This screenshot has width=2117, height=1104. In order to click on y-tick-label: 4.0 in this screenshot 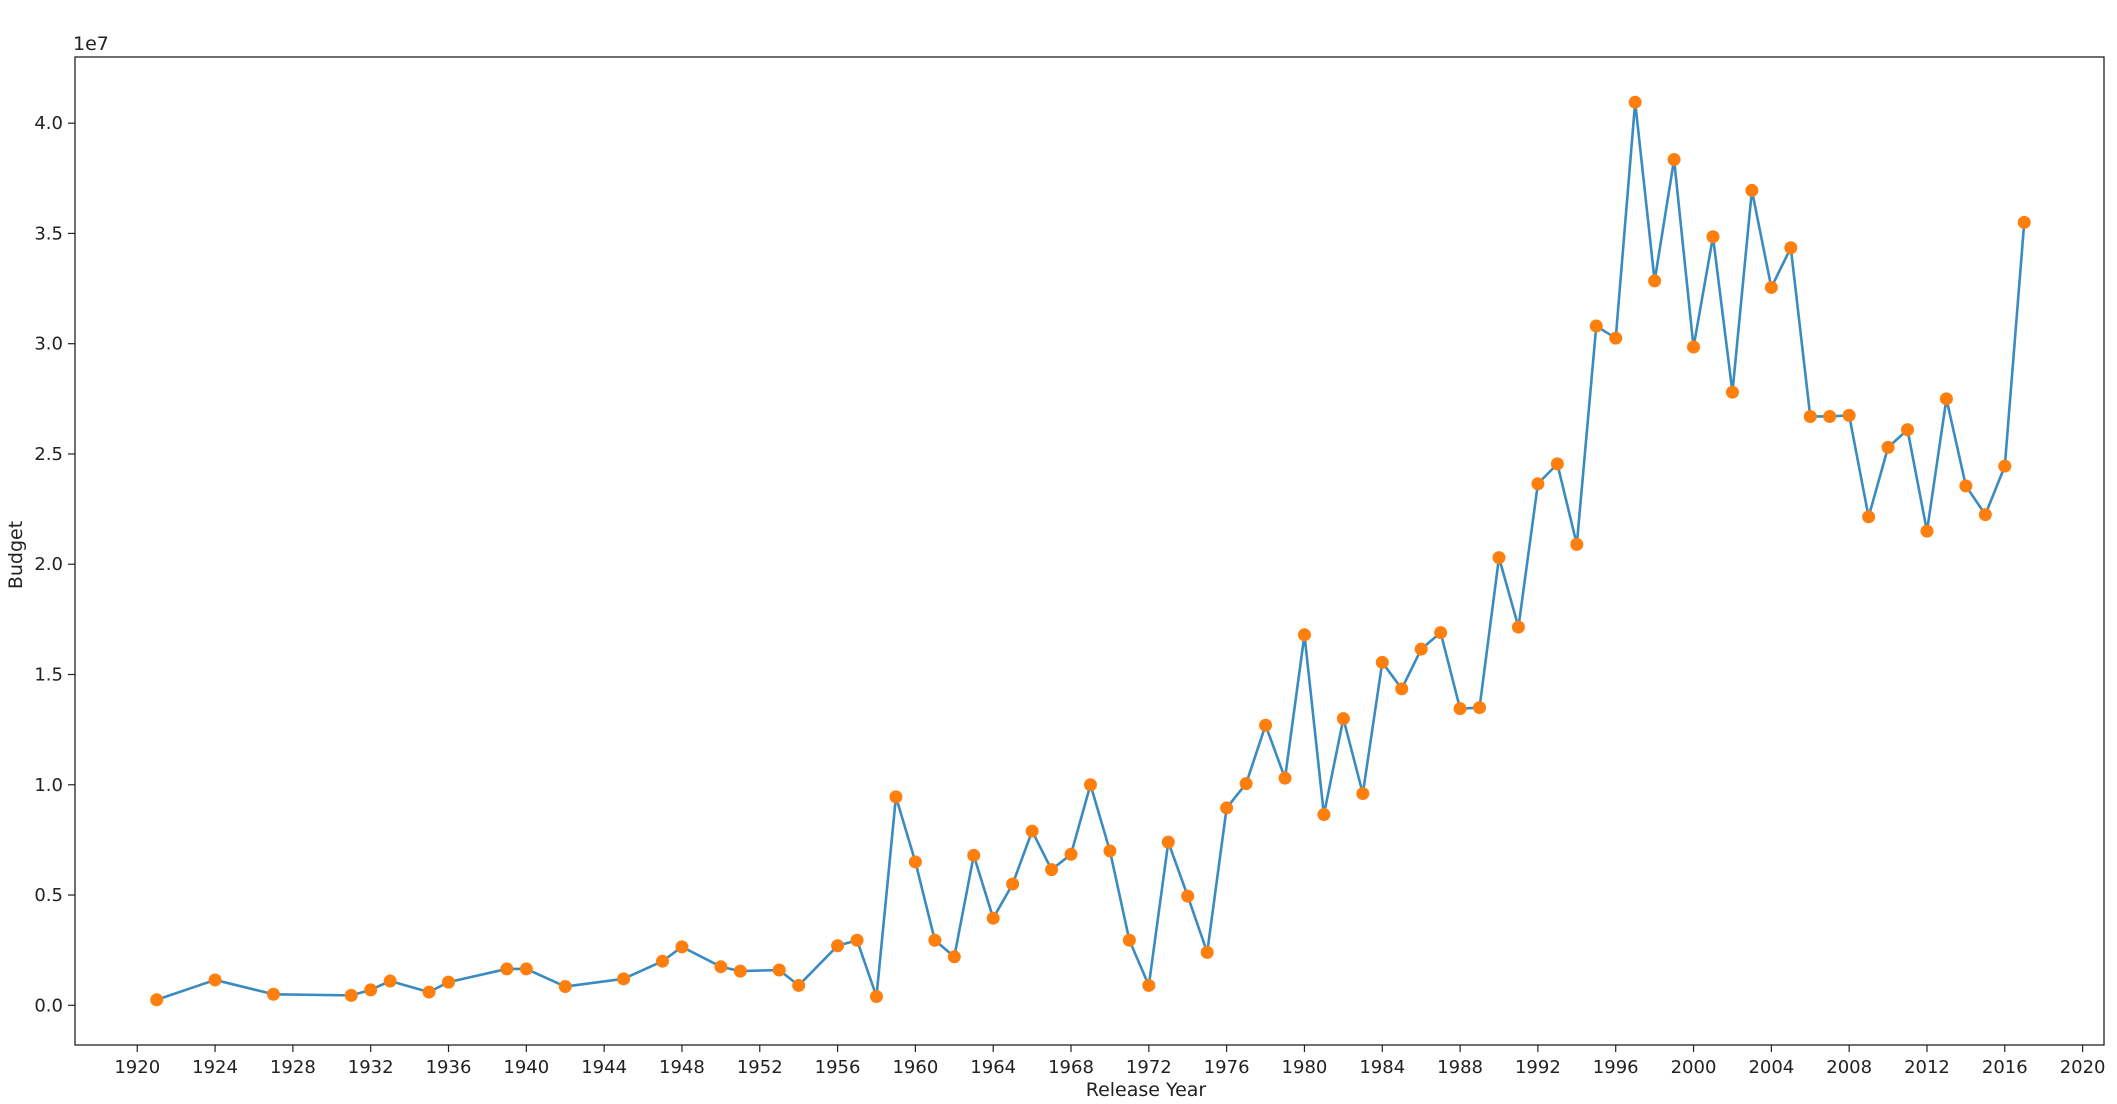, I will do `click(48, 123)`.